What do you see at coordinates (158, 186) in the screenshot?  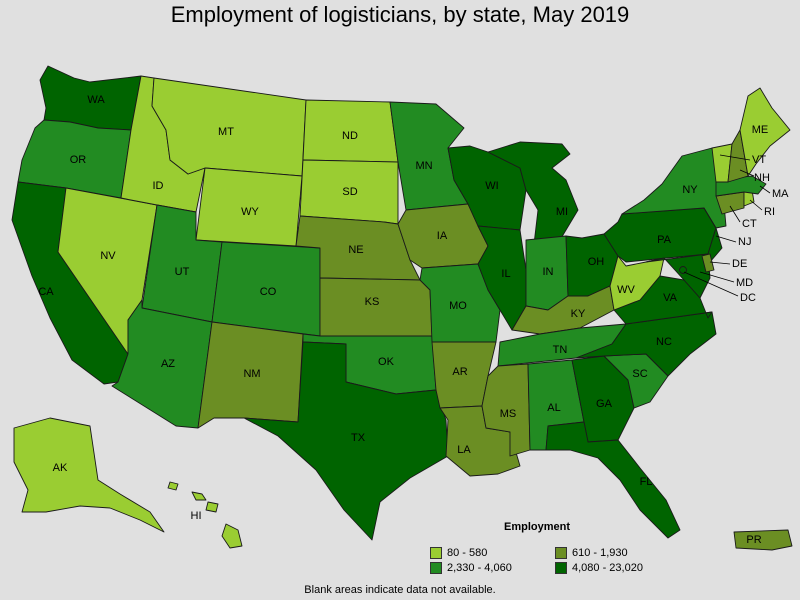 I see `state-label-id: ID` at bounding box center [158, 186].